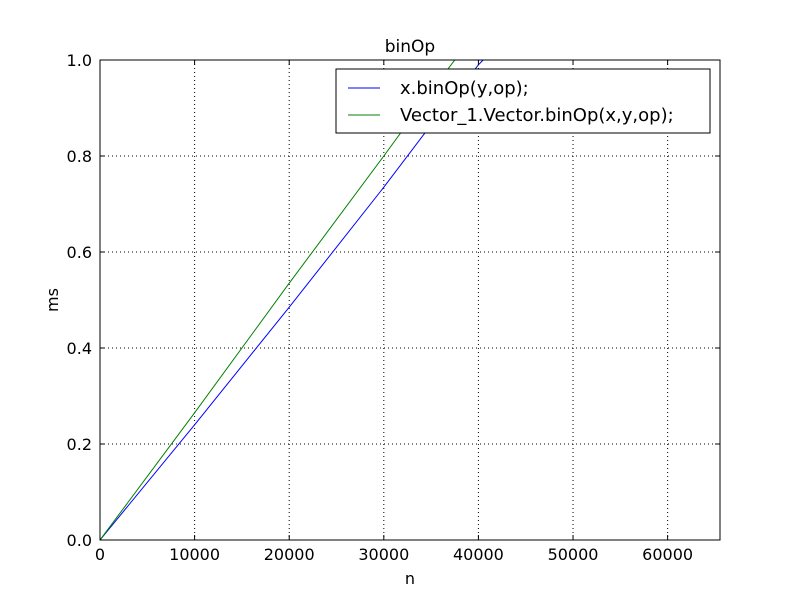 This screenshot has height=600, width=800. Describe the element at coordinates (383, 554) in the screenshot. I see `x-tick-label: 30000` at that location.